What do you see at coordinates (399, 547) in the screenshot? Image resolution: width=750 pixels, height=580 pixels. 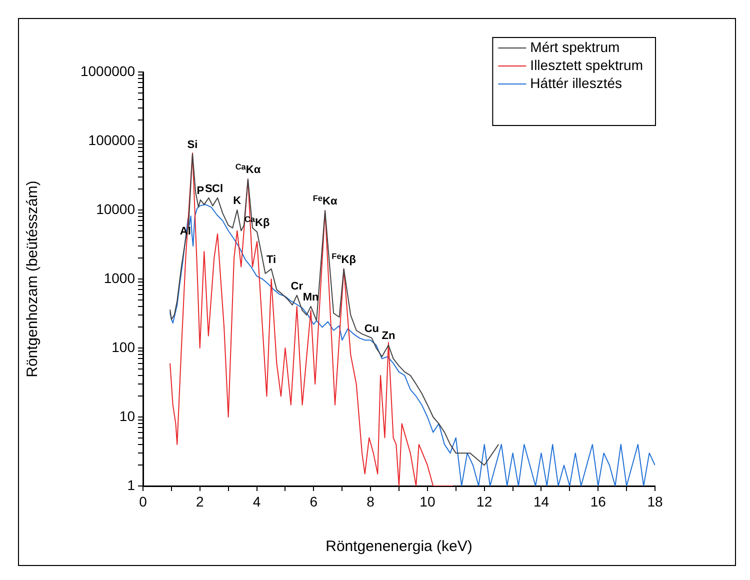 I see `x-axis-title: Röntgenenergia (keV)` at bounding box center [399, 547].